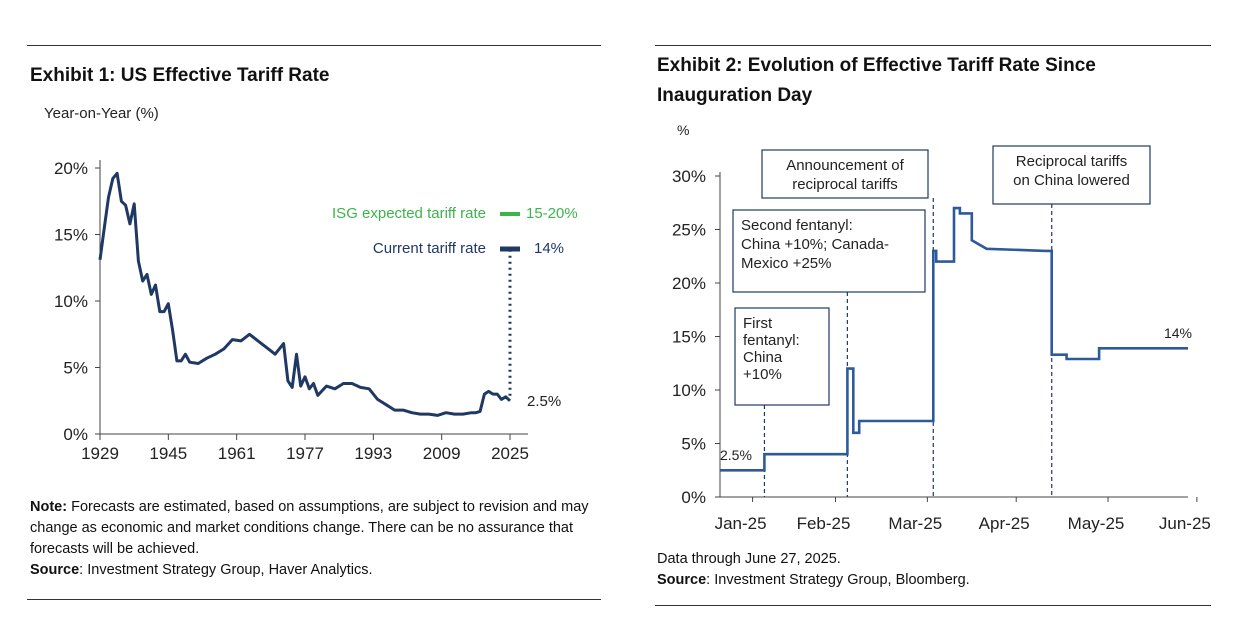 The height and width of the screenshot is (629, 1248). I want to click on legend-current-value: 14%, so click(549, 248).